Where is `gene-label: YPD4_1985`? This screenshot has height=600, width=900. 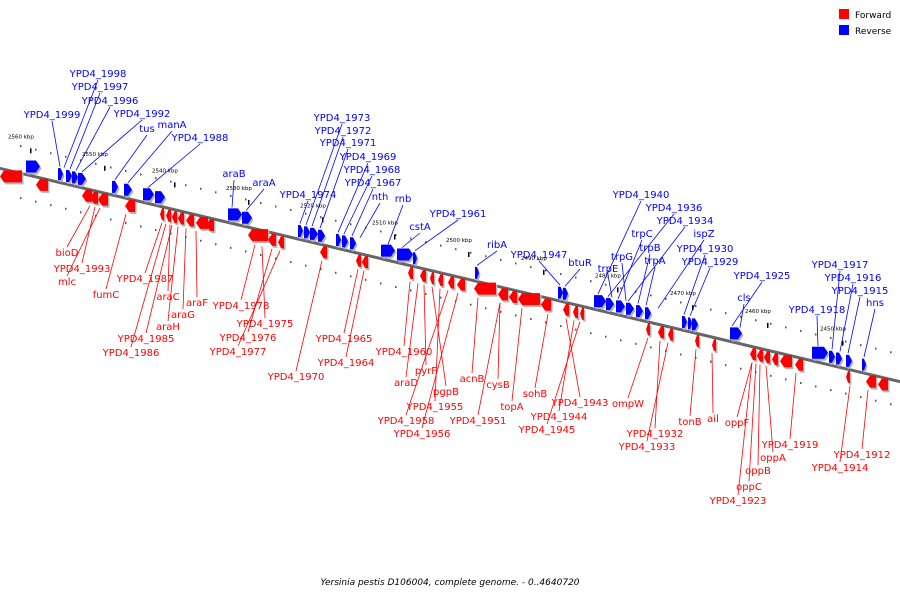
gene-label: YPD4_1985 is located at coordinates (146, 339).